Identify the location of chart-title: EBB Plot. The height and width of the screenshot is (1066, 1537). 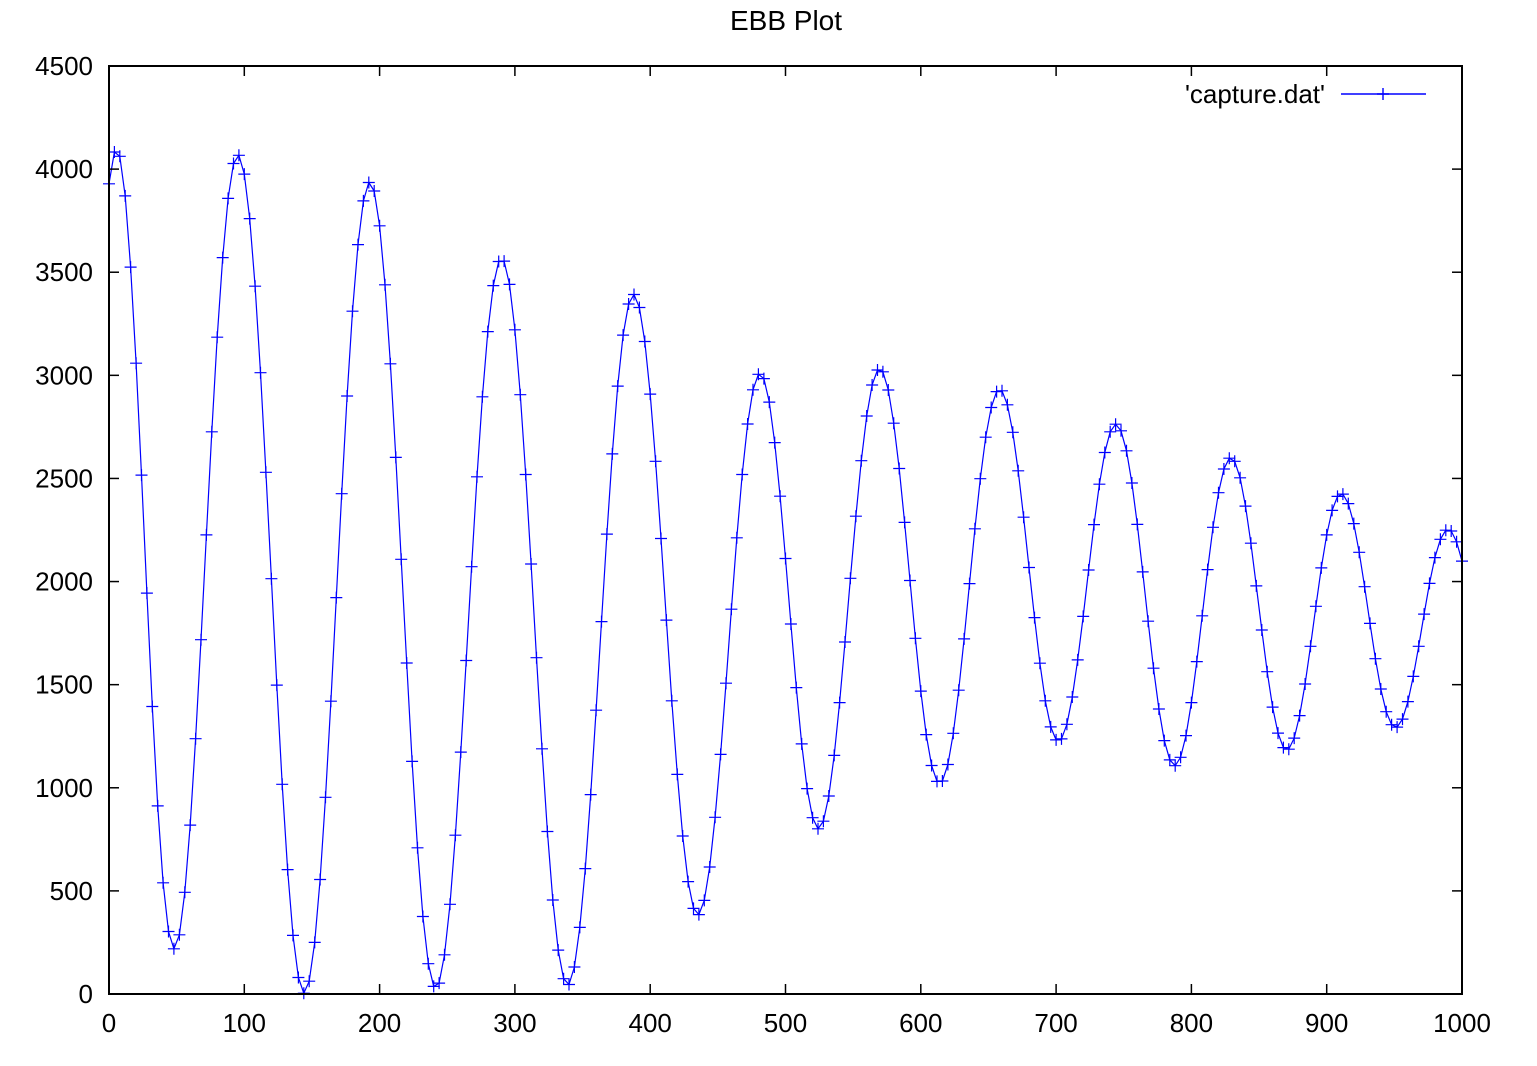
(786, 20).